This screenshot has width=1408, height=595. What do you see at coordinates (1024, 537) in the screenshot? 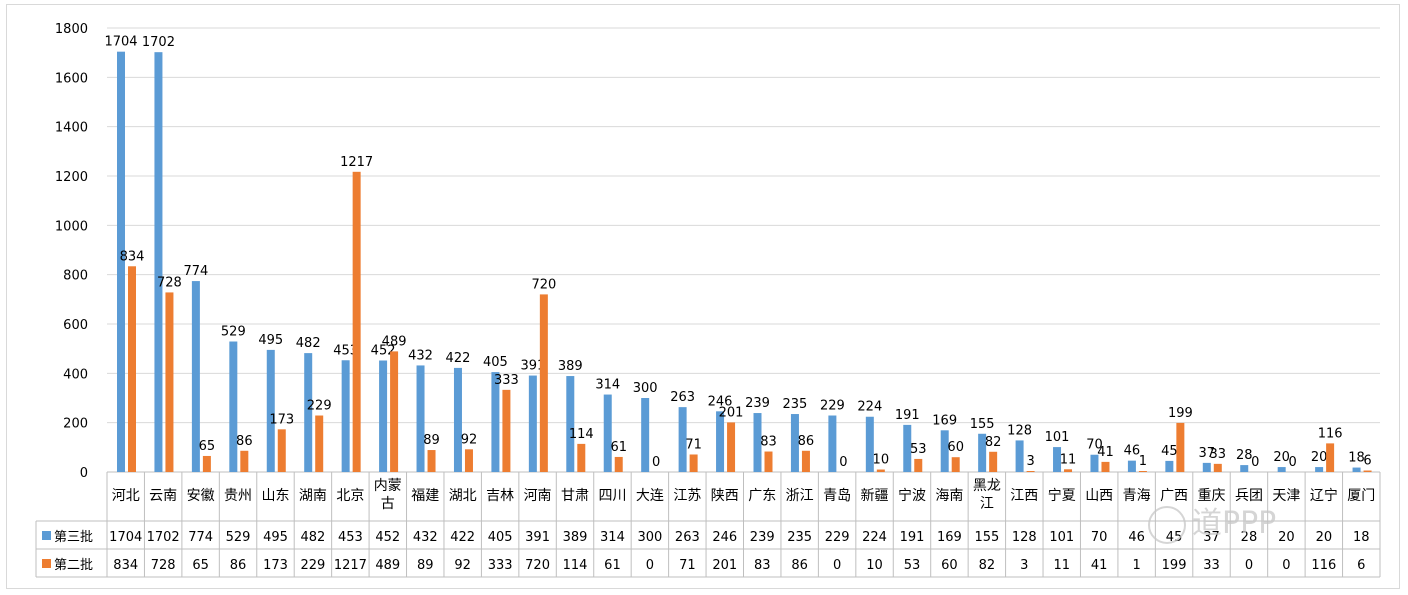
I see `table-cell: 128` at bounding box center [1024, 537].